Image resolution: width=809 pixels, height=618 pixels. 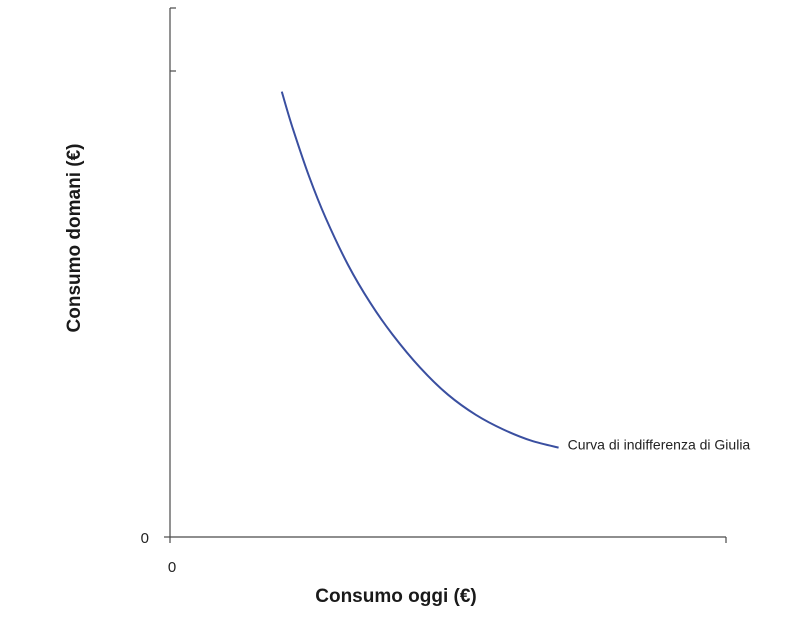 What do you see at coordinates (395, 596) in the screenshot?
I see `x-axis-title: Consumo oggi (€)` at bounding box center [395, 596].